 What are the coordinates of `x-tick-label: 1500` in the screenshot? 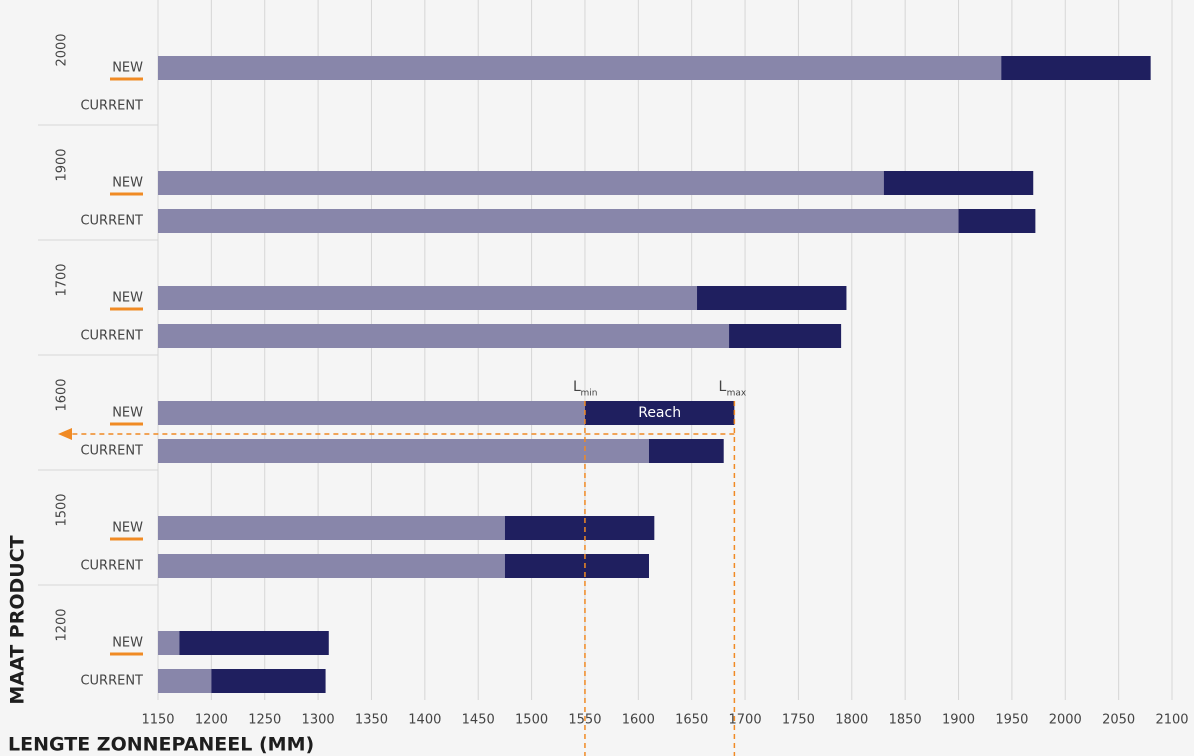 It's located at (531, 720).